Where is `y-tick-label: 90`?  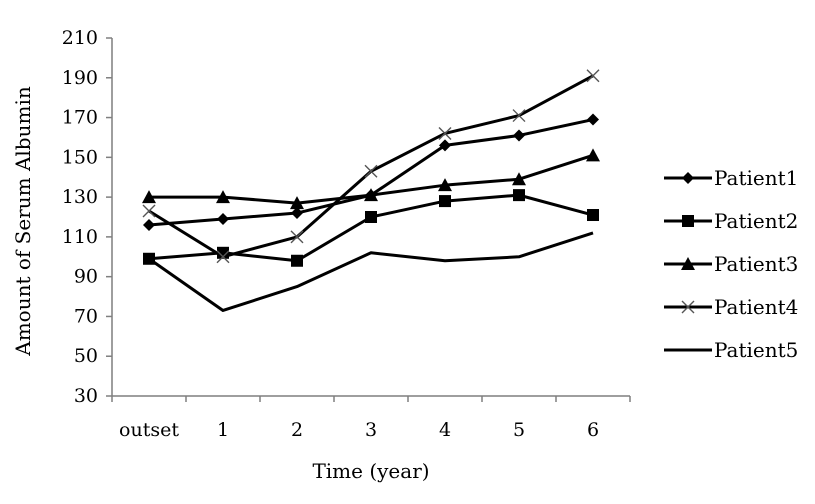
y-tick-label: 90 is located at coordinates (86, 277).